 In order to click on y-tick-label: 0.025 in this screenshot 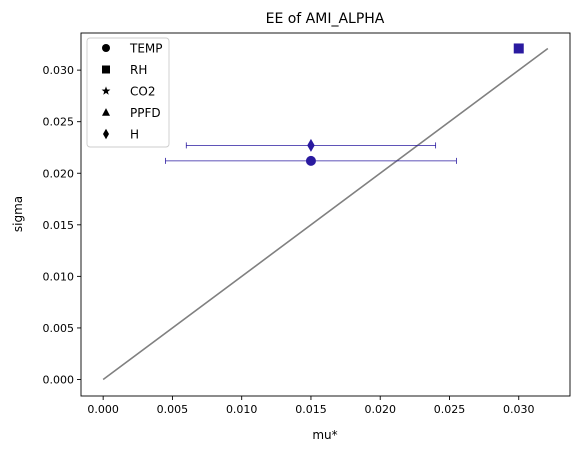, I will do `click(59, 122)`.